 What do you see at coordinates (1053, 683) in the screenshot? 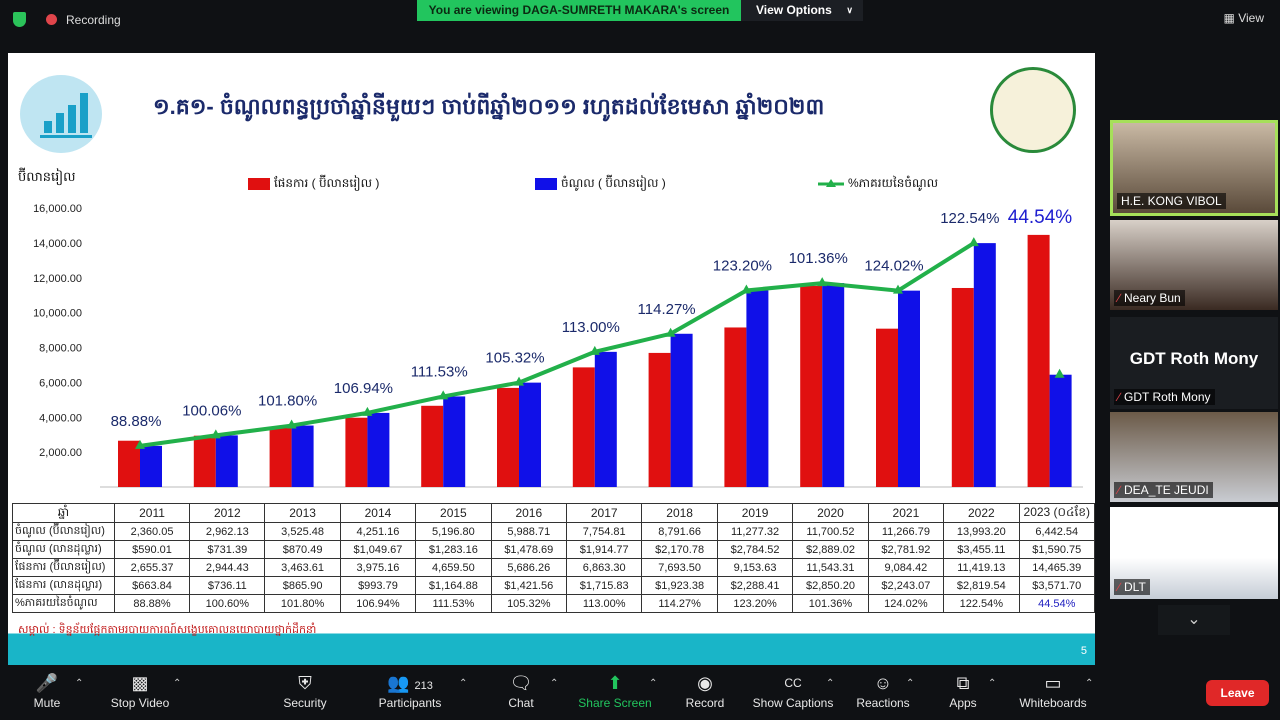
I see `whiteboard-icon: ▭` at bounding box center [1053, 683].